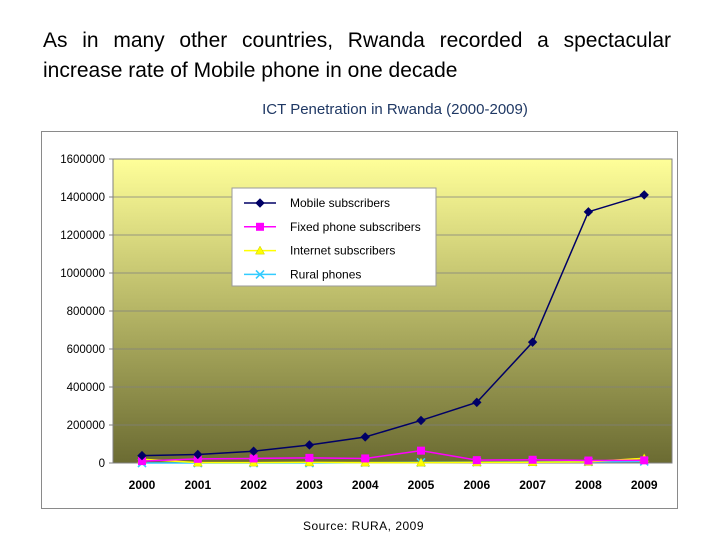 The image size is (720, 540). I want to click on legend-label-fixed-phone-subscribers: Fixed phone subscribers, so click(355, 227).